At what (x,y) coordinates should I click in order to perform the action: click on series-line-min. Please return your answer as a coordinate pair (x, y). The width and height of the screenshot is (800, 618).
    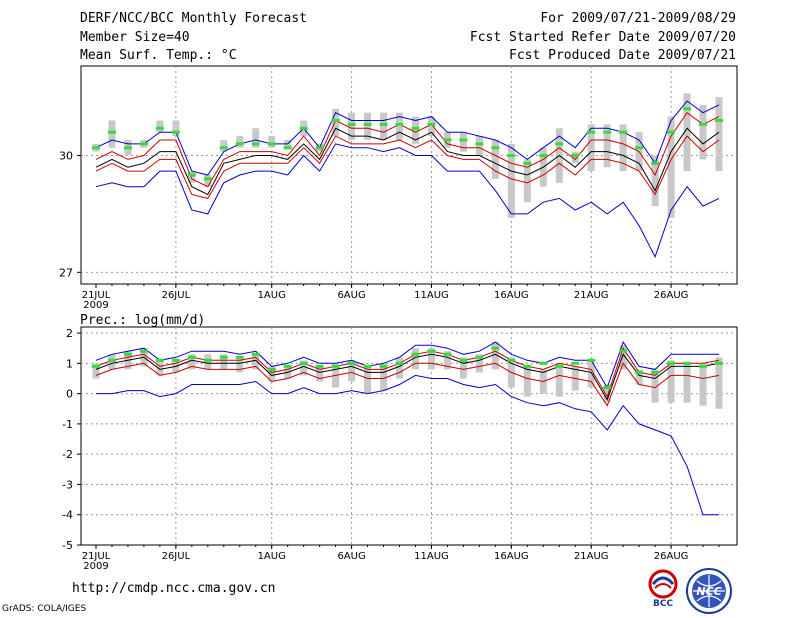
    Looking at the image, I should click on (407, 201).